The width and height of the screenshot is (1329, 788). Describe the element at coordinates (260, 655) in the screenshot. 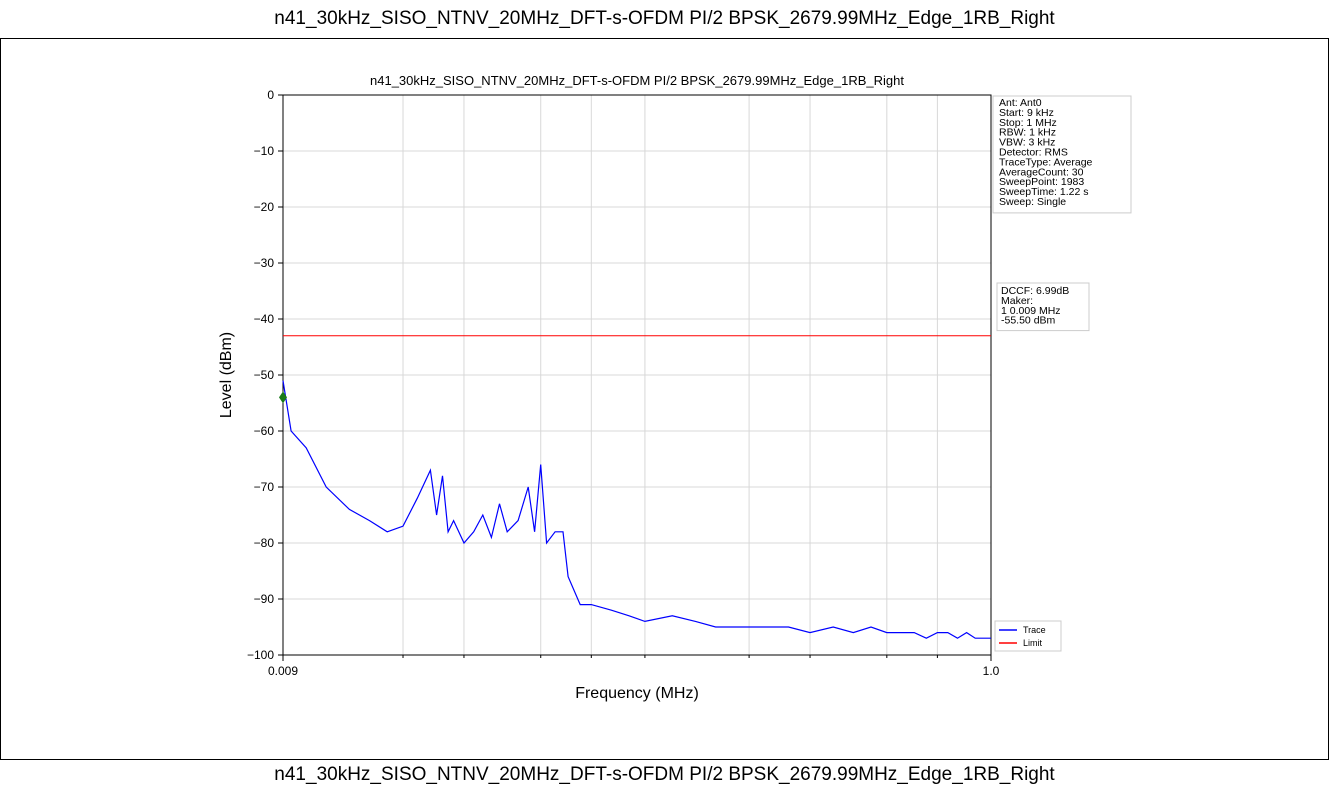

I see `y-tick-label: −100` at that location.